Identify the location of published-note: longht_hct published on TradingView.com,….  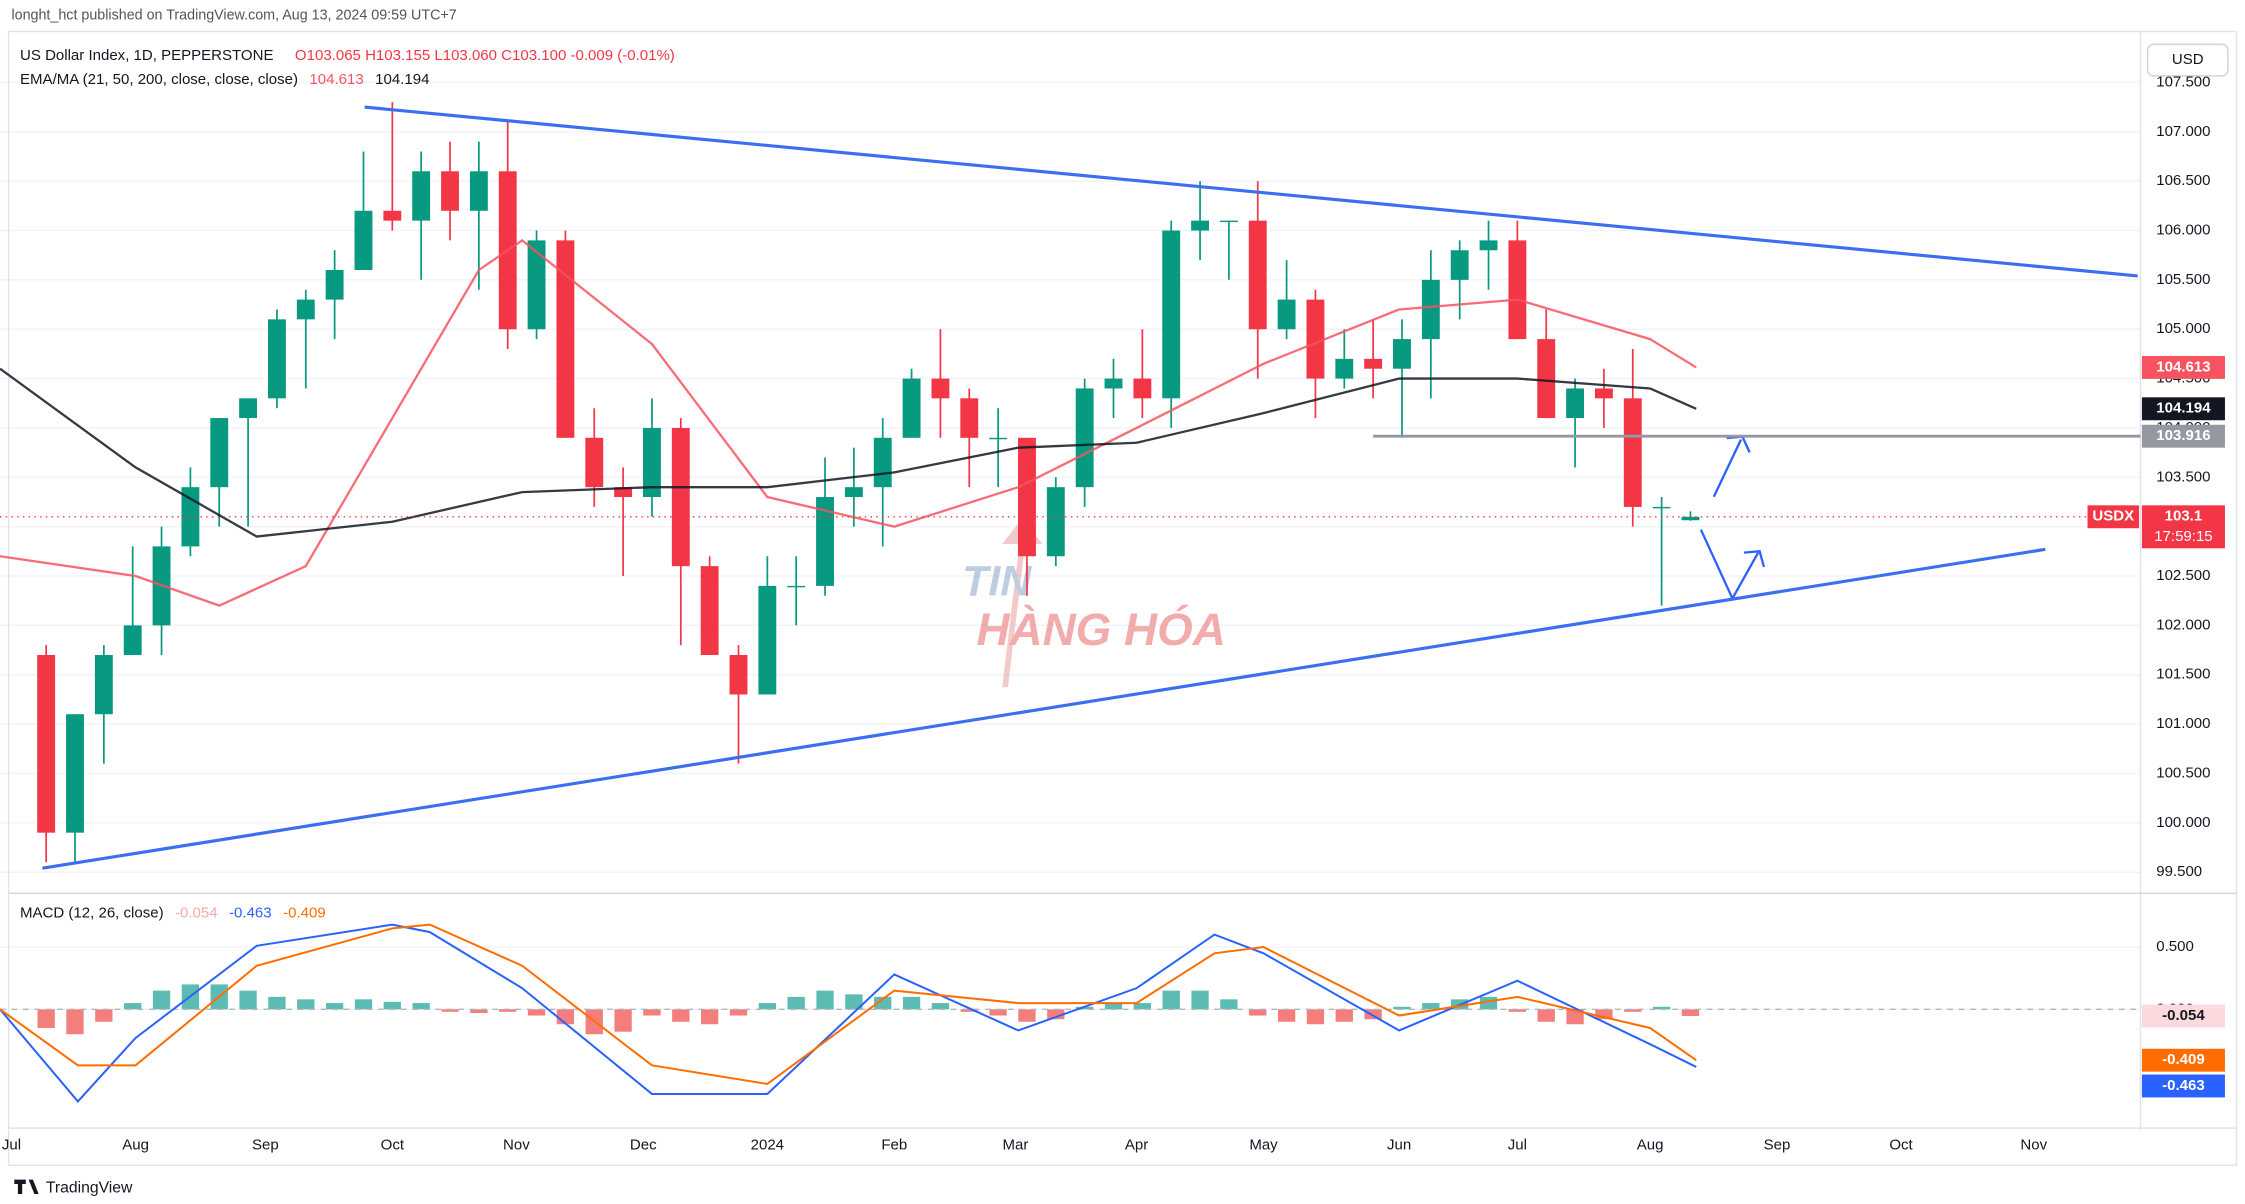
(233, 16).